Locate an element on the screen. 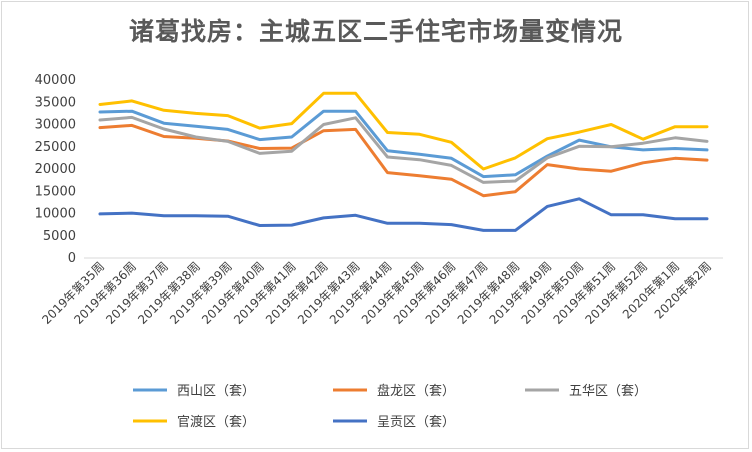 Image resolution: width=752 pixels, height=452 pixels. legend-label-2: 五华区（套） is located at coordinates (608, 391).